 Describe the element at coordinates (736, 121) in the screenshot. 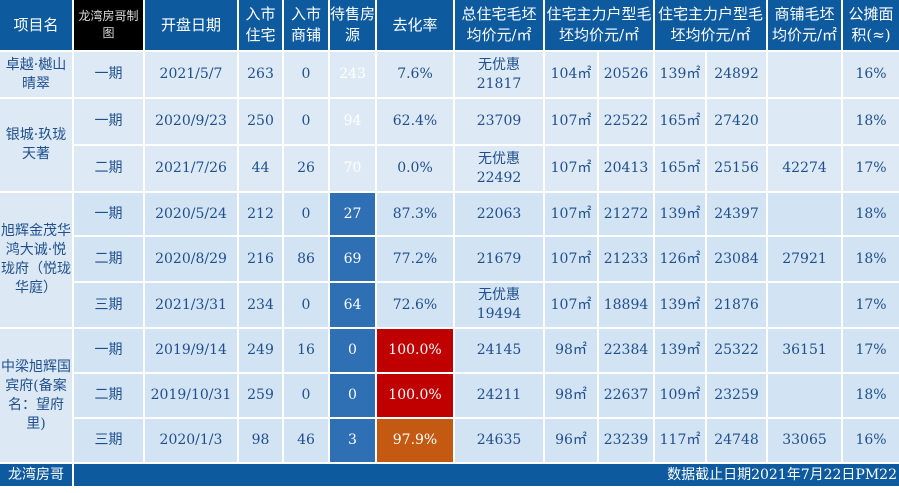

I see `main-type-2-price: 27420` at that location.